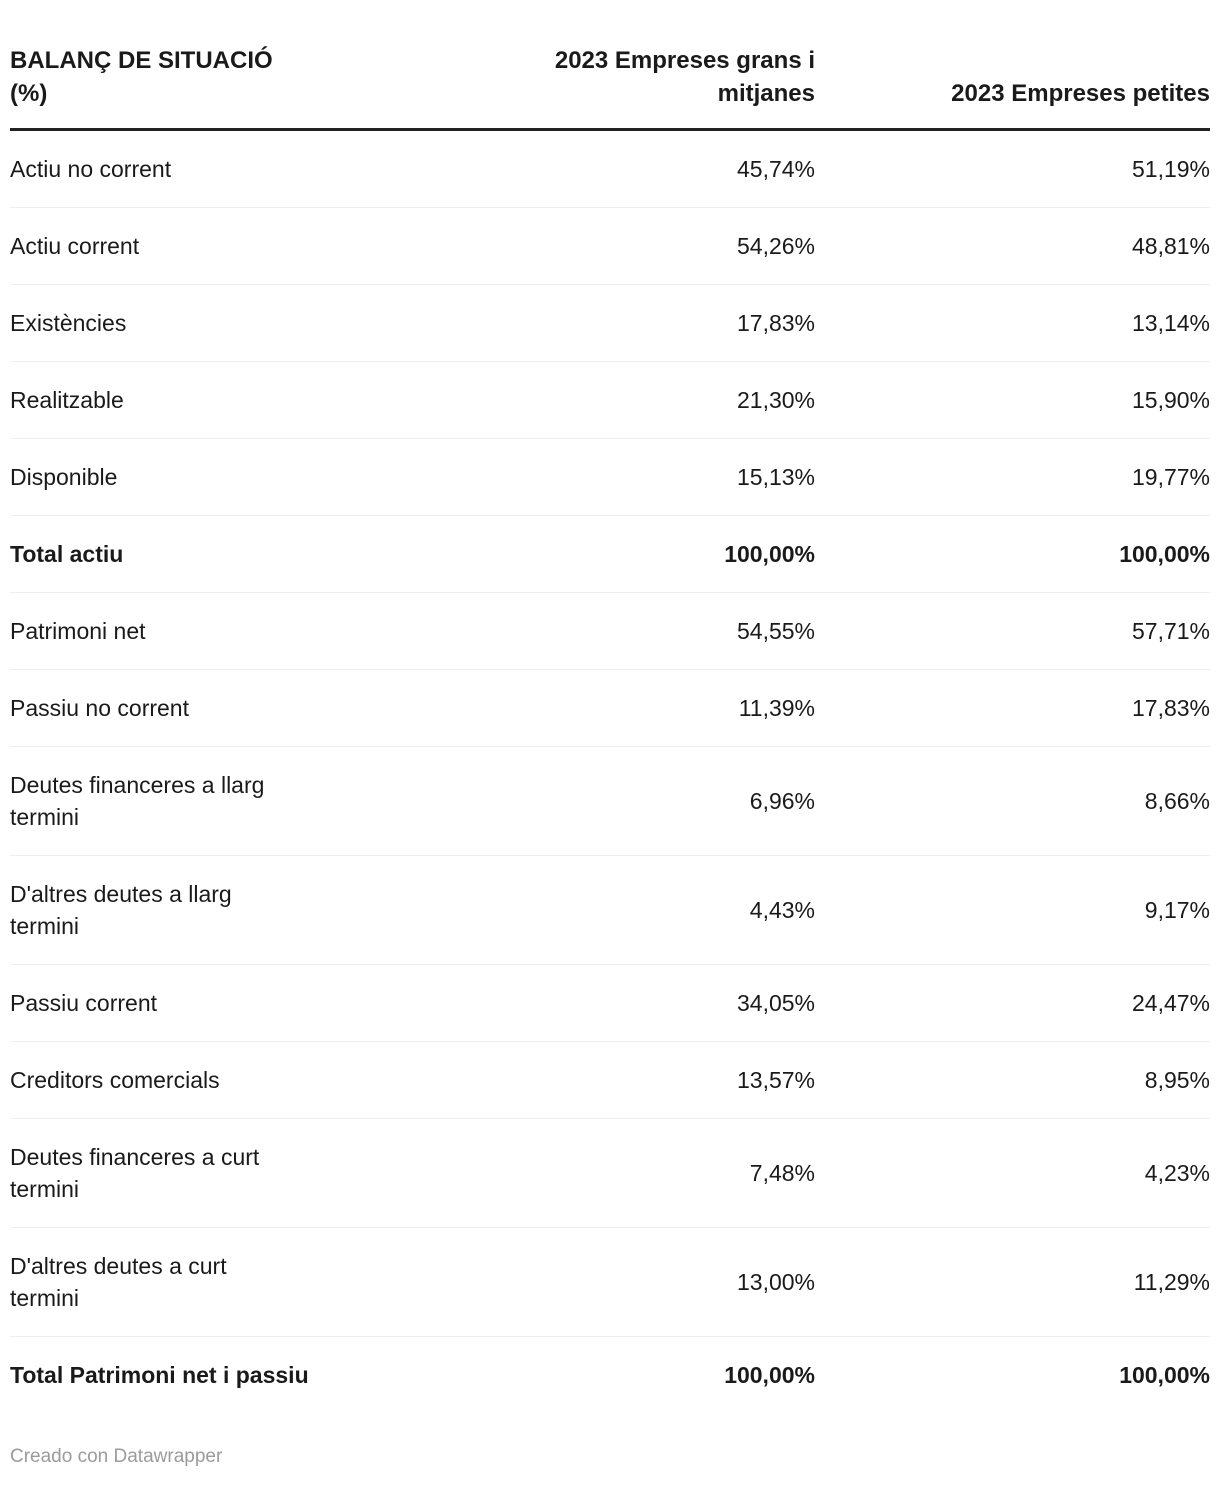 The width and height of the screenshot is (1220, 1503). I want to click on table-row: Disponible 15,13% 19,77%, so click(610, 477).